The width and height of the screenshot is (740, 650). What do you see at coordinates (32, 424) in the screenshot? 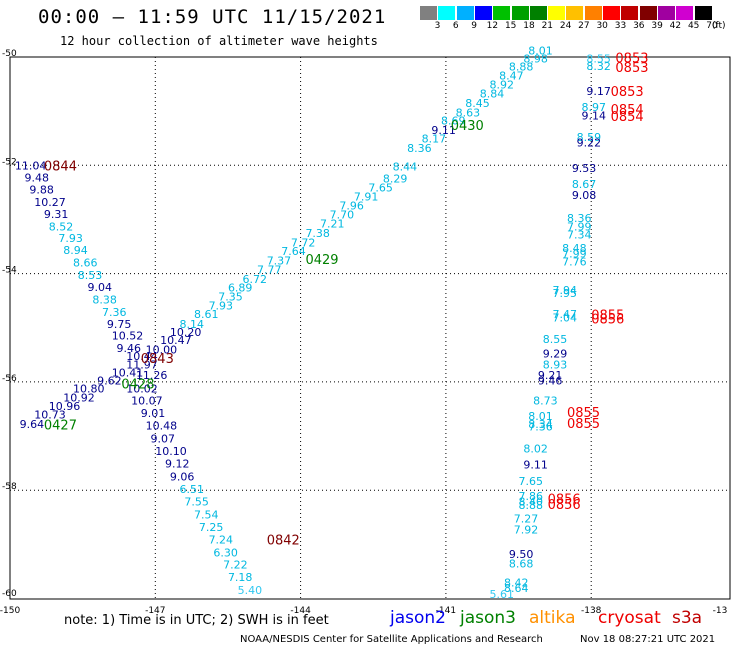
I see `wave-height-reading: 9.64` at bounding box center [32, 424].